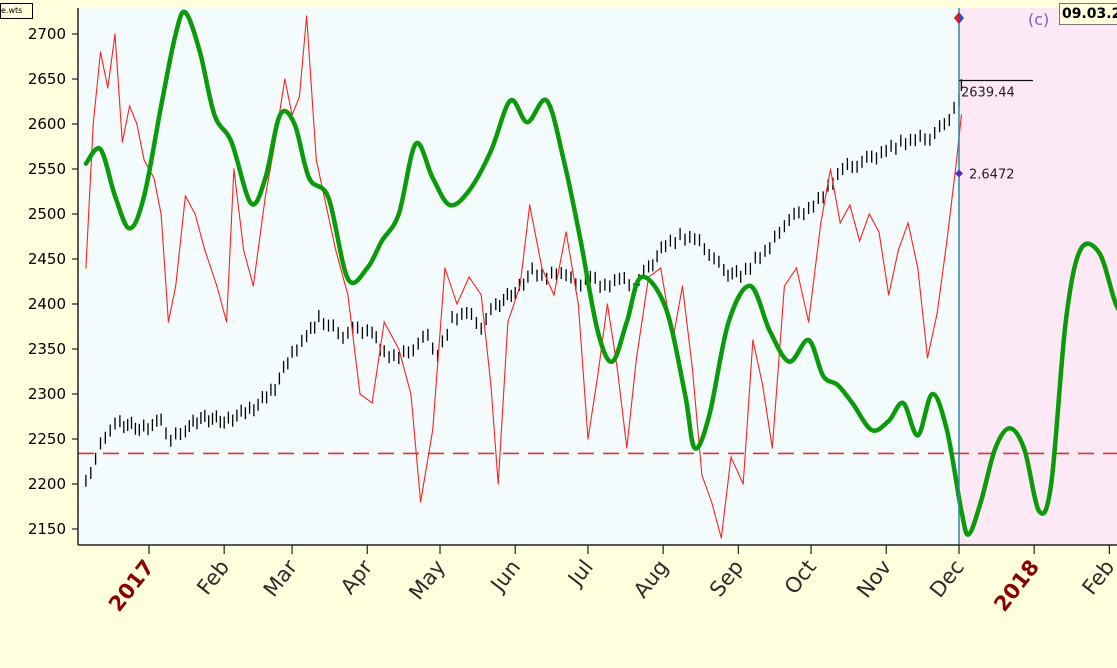 This screenshot has height=668, width=1117. I want to click on secondary-value-label: 2.6472, so click(992, 175).